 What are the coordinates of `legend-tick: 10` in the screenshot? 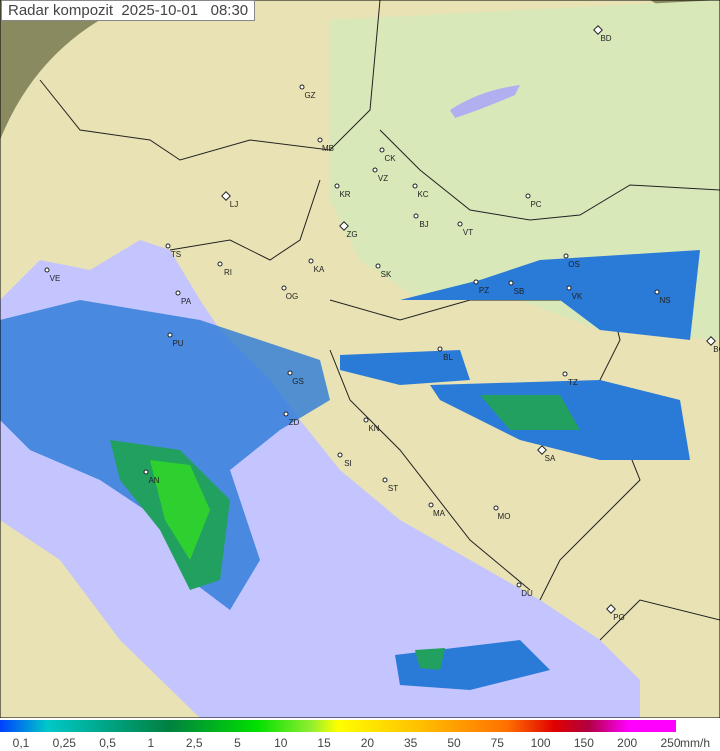 It's located at (281, 743).